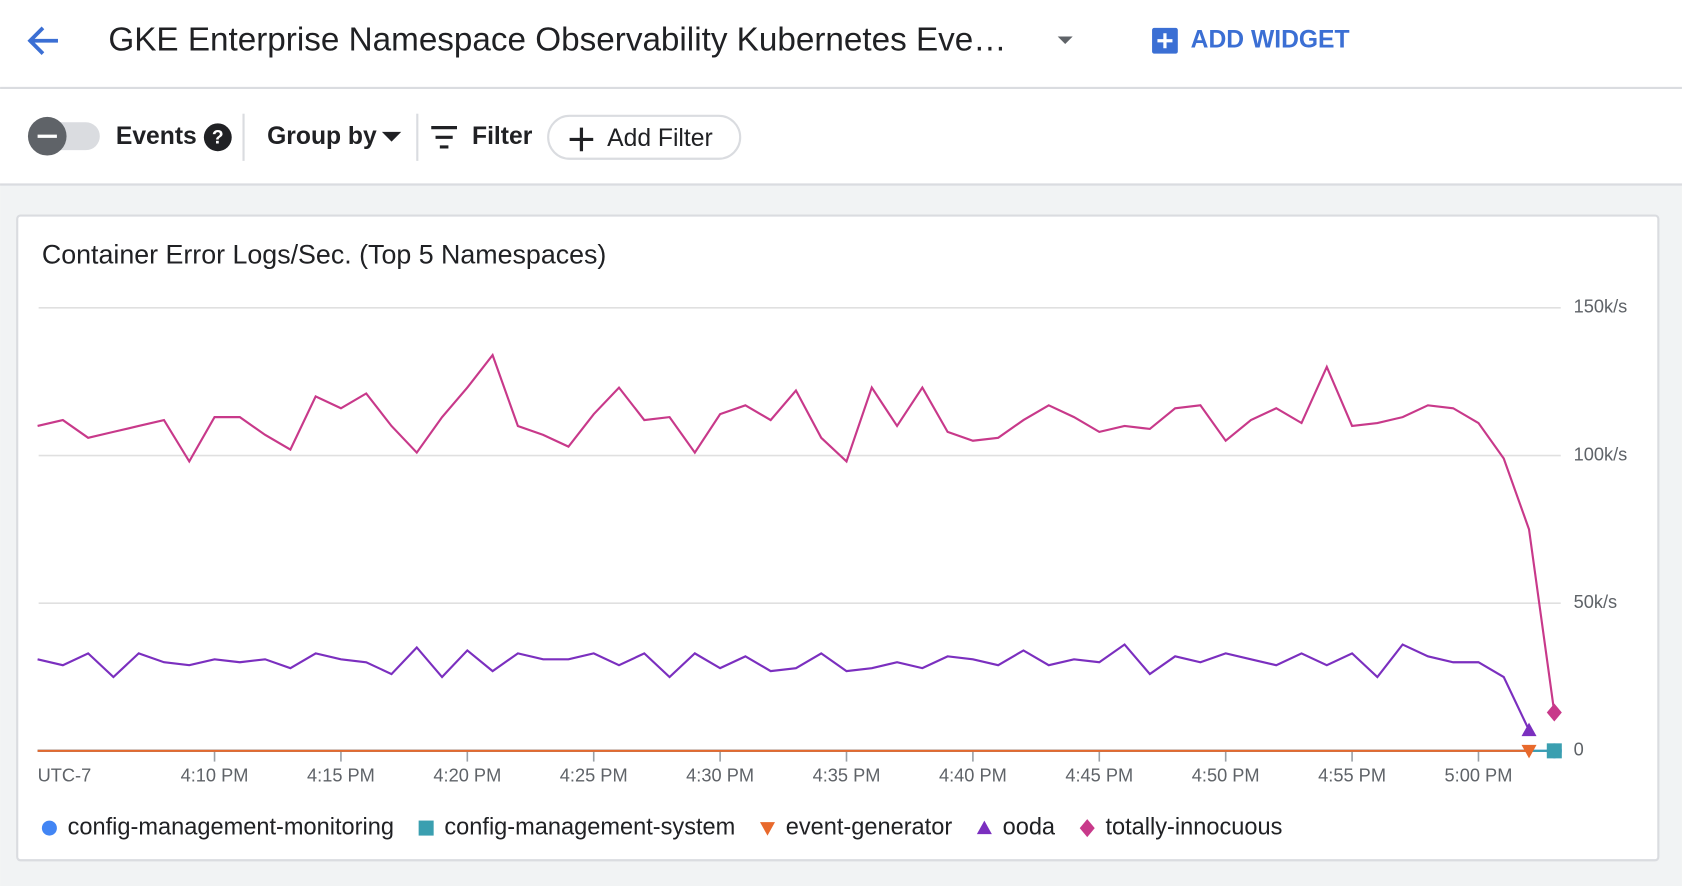  What do you see at coordinates (231, 826) in the screenshot?
I see `legend-label: config-management-monitoring` at bounding box center [231, 826].